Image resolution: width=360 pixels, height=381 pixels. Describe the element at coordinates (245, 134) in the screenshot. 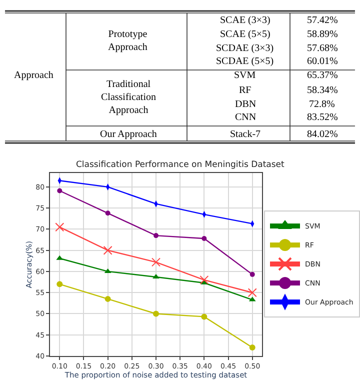

I see `text: Stack-7` at that location.